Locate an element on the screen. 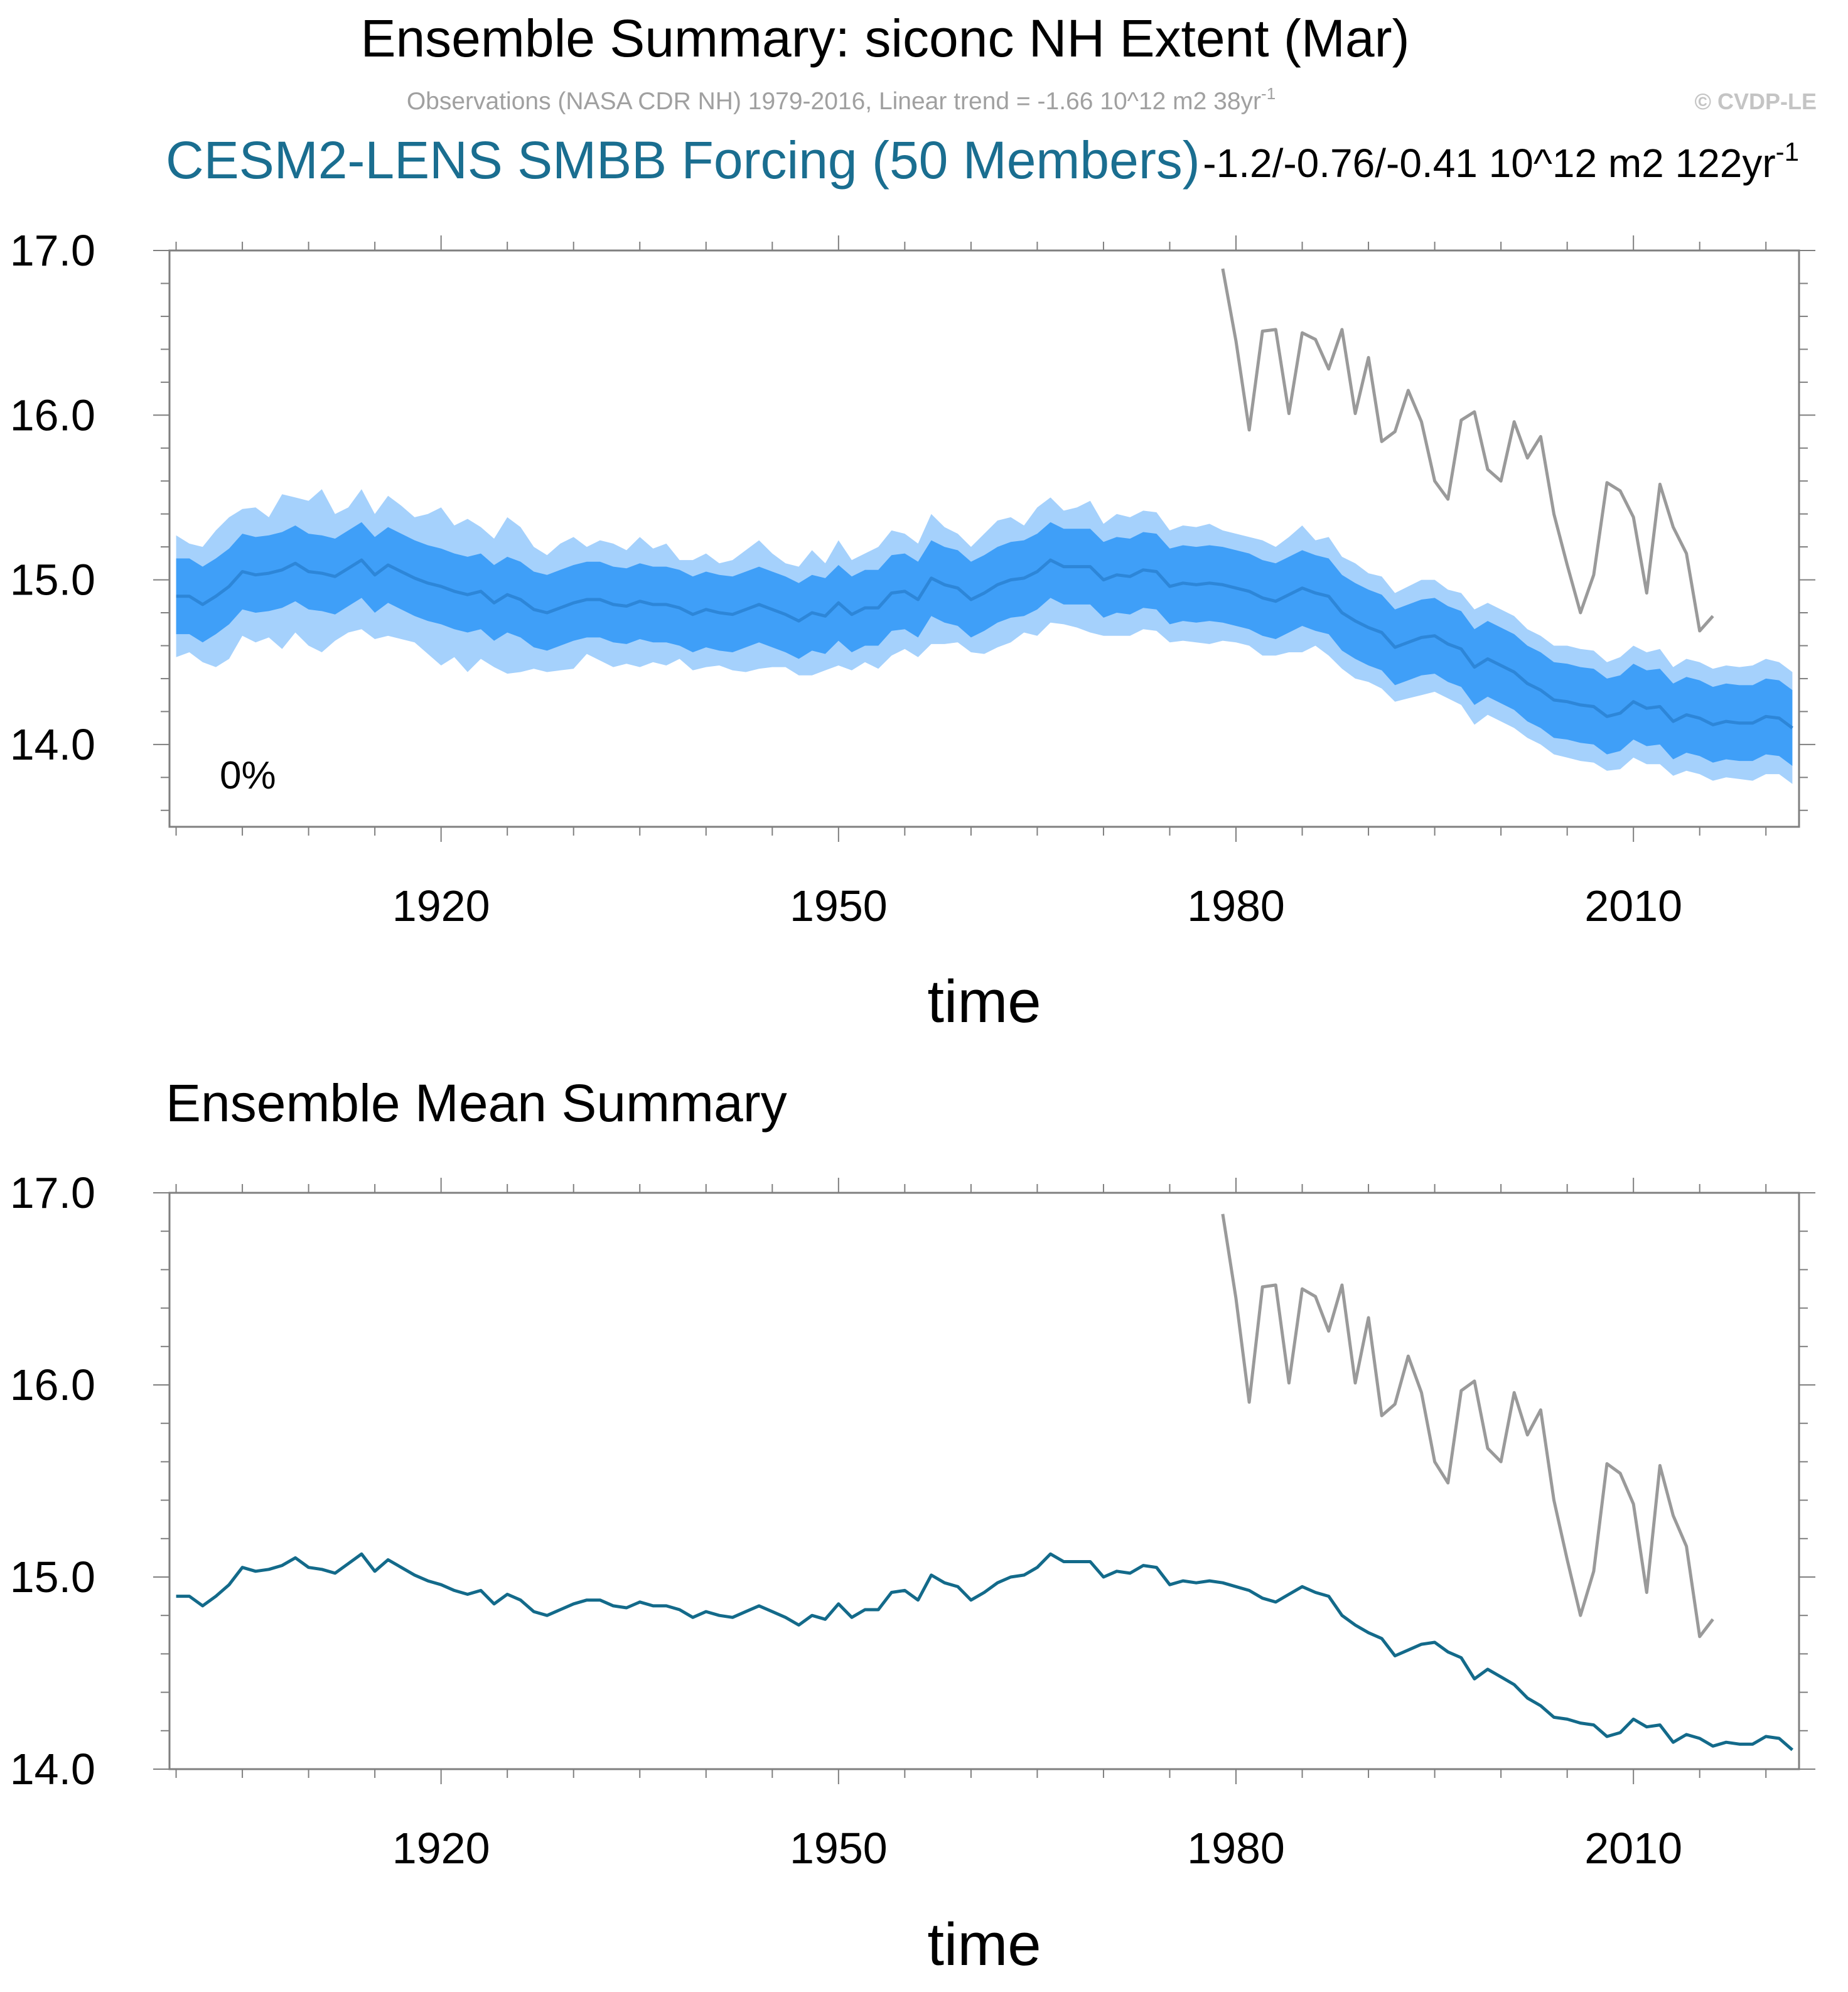 Image resolution: width=1848 pixels, height=1992 pixels. trend-range-label: -1.2/-0.76/-0.41 10^12 m2 122yr-1 is located at coordinates (1501, 161).